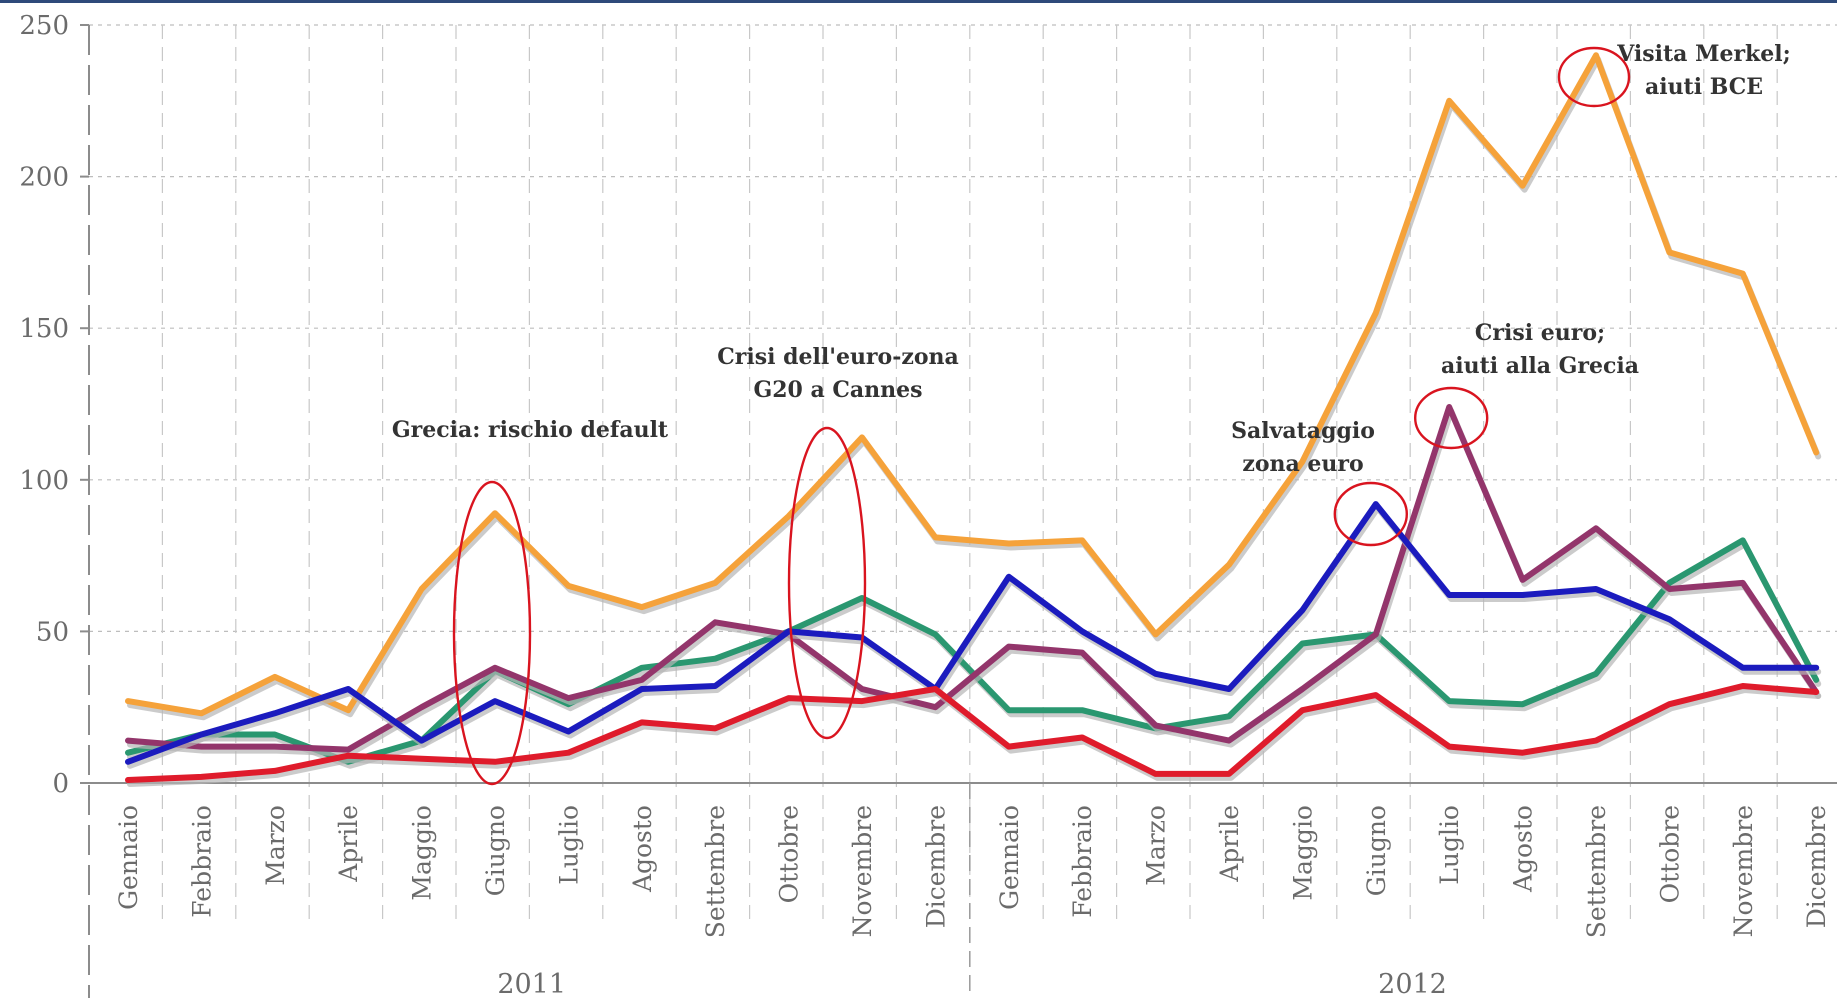  I want to click on y-tick-label: 150, so click(44, 329).